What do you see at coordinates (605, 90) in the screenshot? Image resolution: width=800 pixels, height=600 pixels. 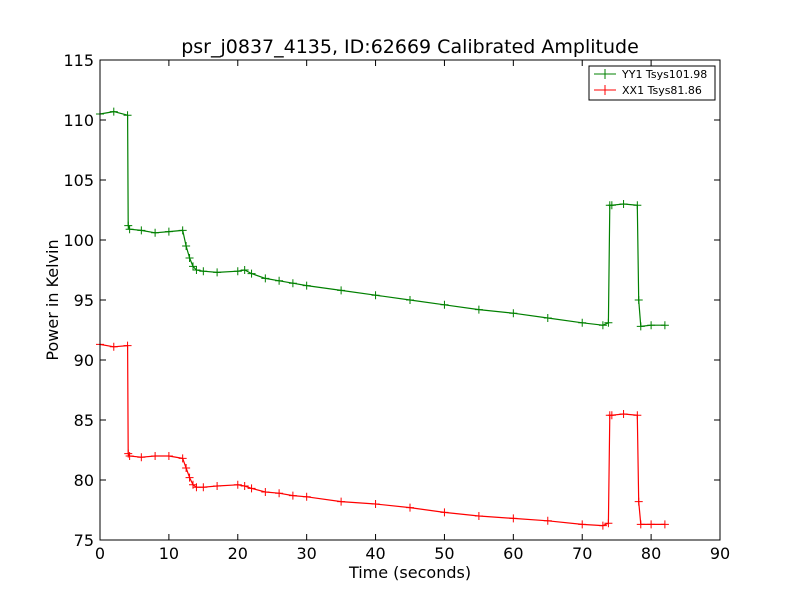 I see `legend-marker-xx1` at bounding box center [605, 90].